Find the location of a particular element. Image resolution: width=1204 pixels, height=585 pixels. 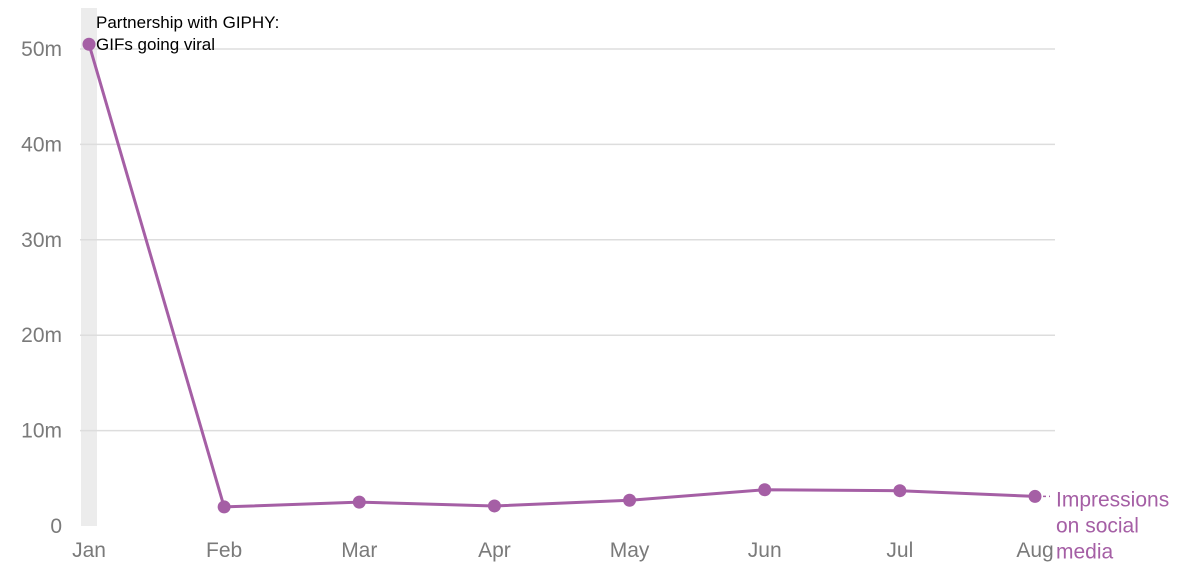

data-point-feb is located at coordinates (224, 507).